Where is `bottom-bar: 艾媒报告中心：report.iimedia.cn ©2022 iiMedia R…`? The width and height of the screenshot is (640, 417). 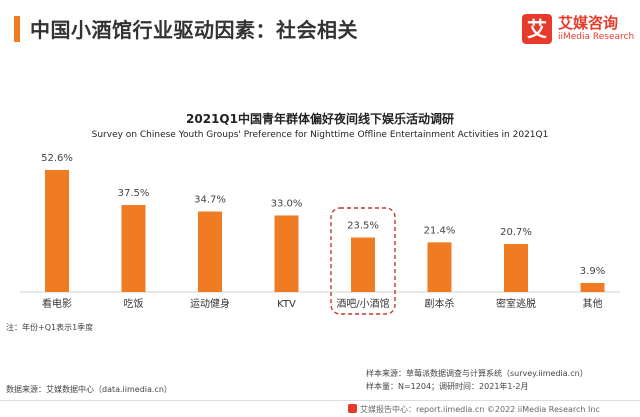 bottom-bar: 艾媒报告中心：report.iimedia.cn ©2022 iiMedia R… is located at coordinates (320, 408).